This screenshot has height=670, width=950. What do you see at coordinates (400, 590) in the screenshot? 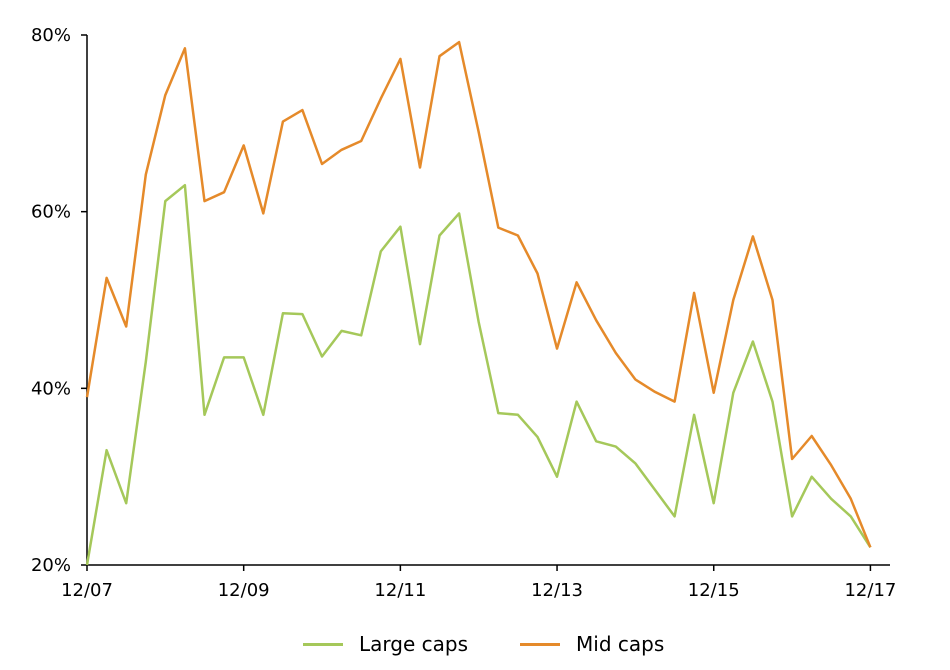
I see `x-tick-label: 12/11` at bounding box center [400, 590].